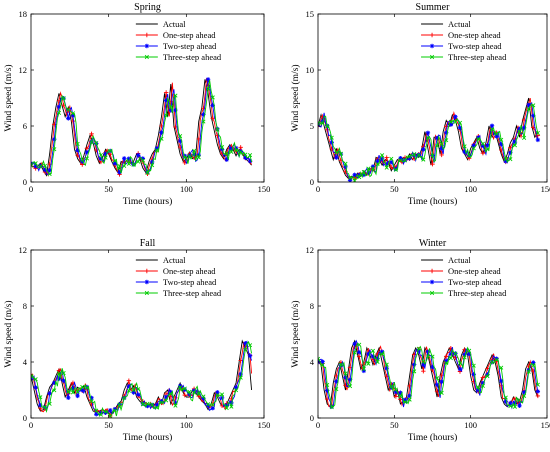  Describe the element at coordinates (264, 425) in the screenshot. I see `x-tick-label: 150` at that location.